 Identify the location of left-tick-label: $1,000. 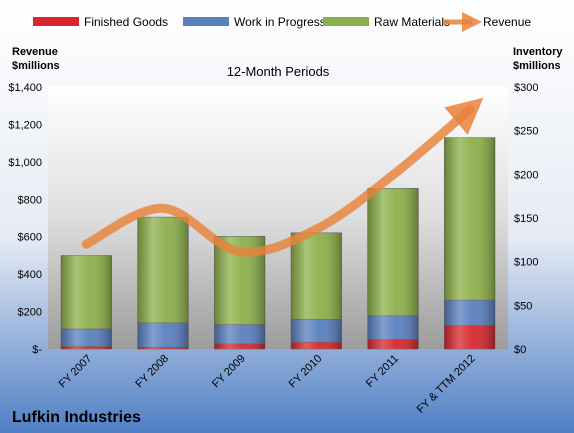
(25, 163).